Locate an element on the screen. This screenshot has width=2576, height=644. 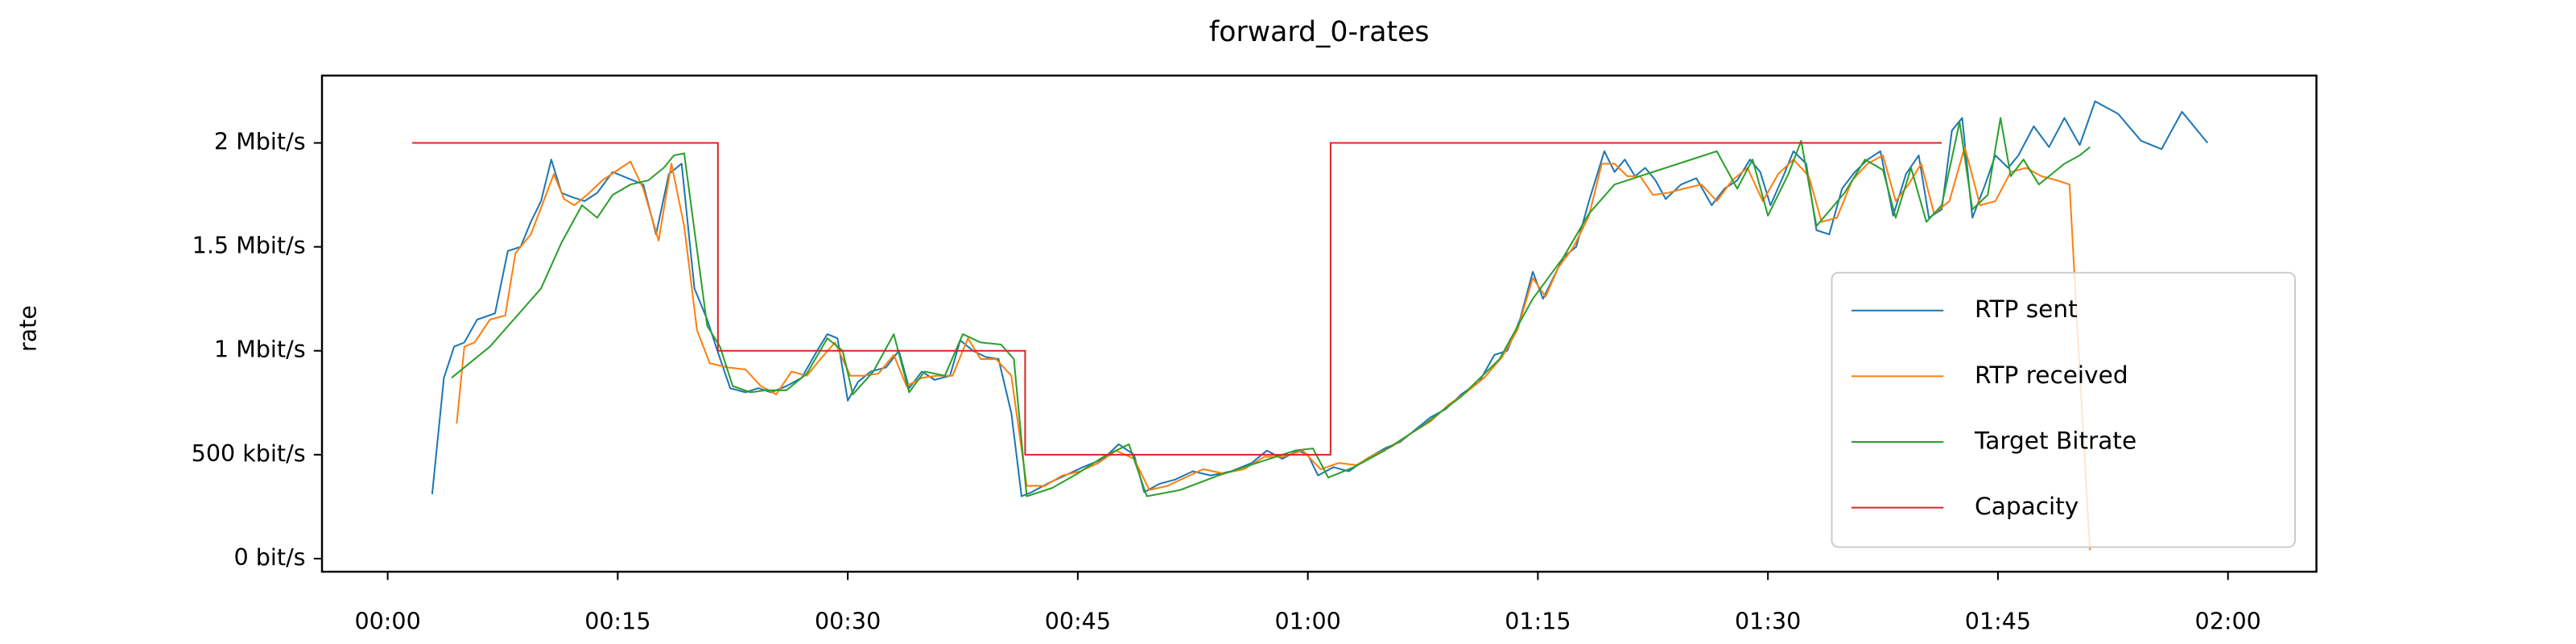
y-tick-label: 0 bit/s is located at coordinates (270, 557).